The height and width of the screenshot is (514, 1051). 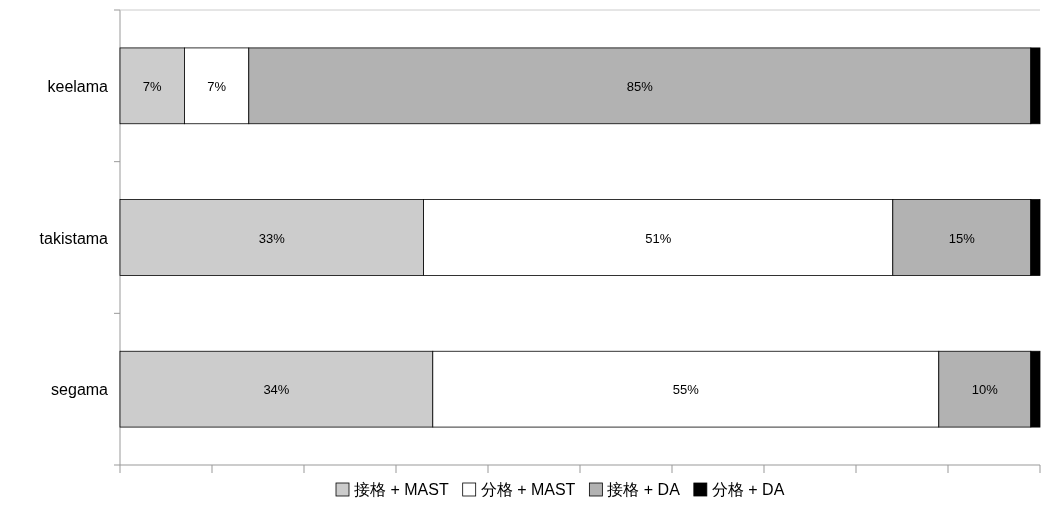 I want to click on y-tick-label: keelama, so click(x=78, y=86).